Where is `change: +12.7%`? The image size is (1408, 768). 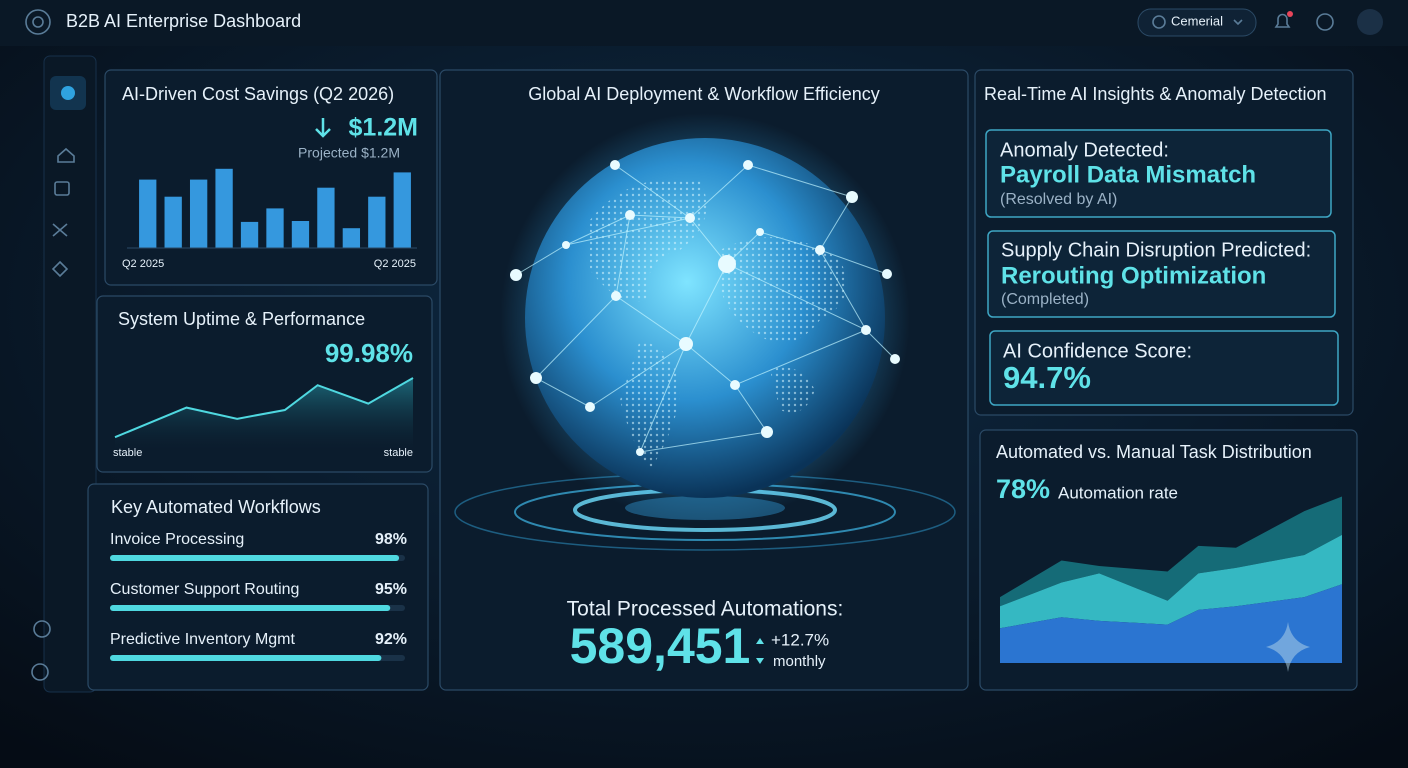
change: +12.7% is located at coordinates (800, 639).